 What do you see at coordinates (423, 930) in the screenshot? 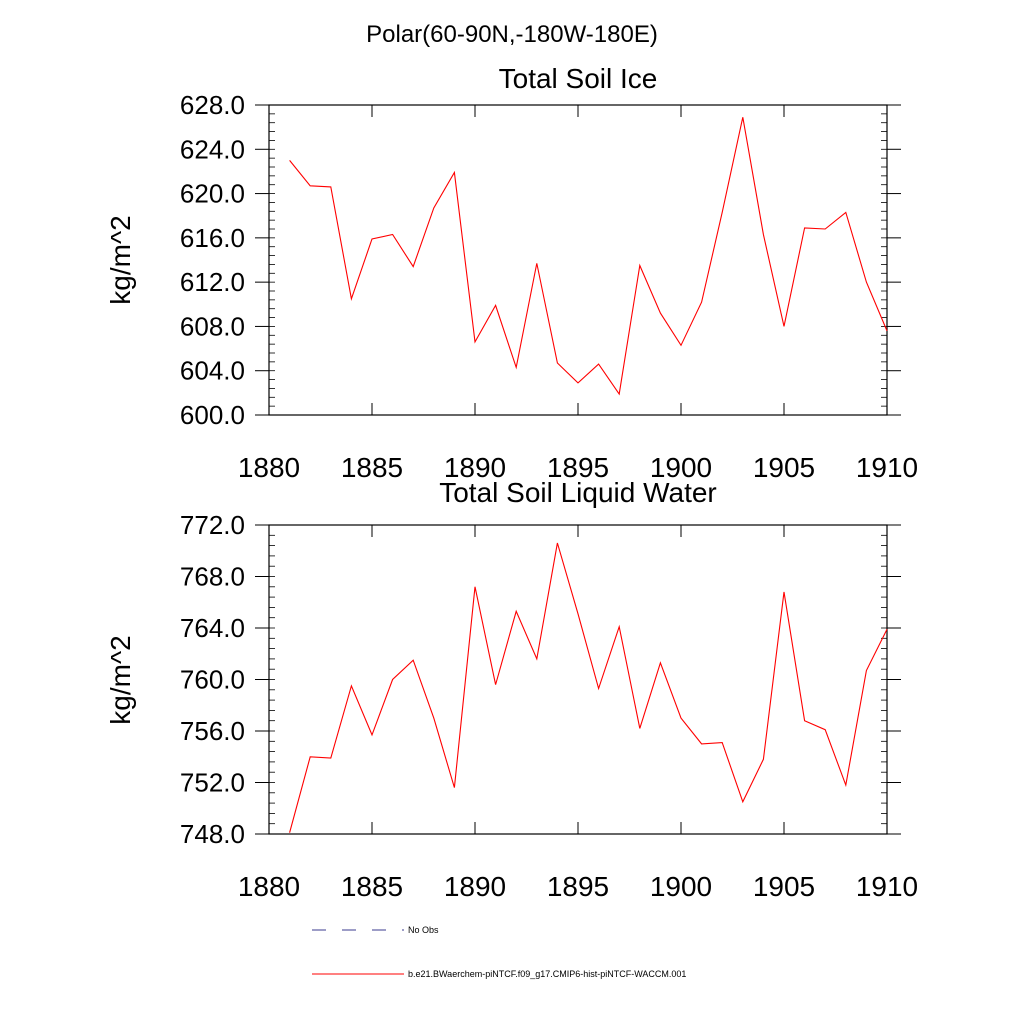
I see `legend-label-no-obs: No Obs` at bounding box center [423, 930].